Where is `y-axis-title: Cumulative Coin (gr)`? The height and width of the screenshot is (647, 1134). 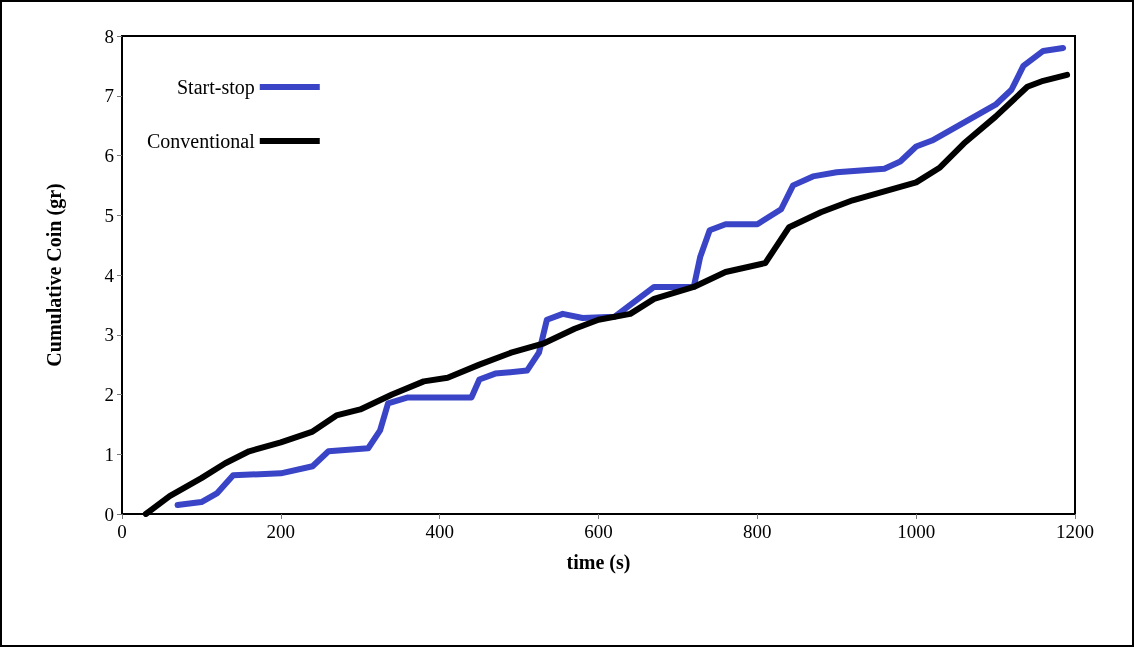 y-axis-title: Cumulative Coin (gr) is located at coordinates (54, 275).